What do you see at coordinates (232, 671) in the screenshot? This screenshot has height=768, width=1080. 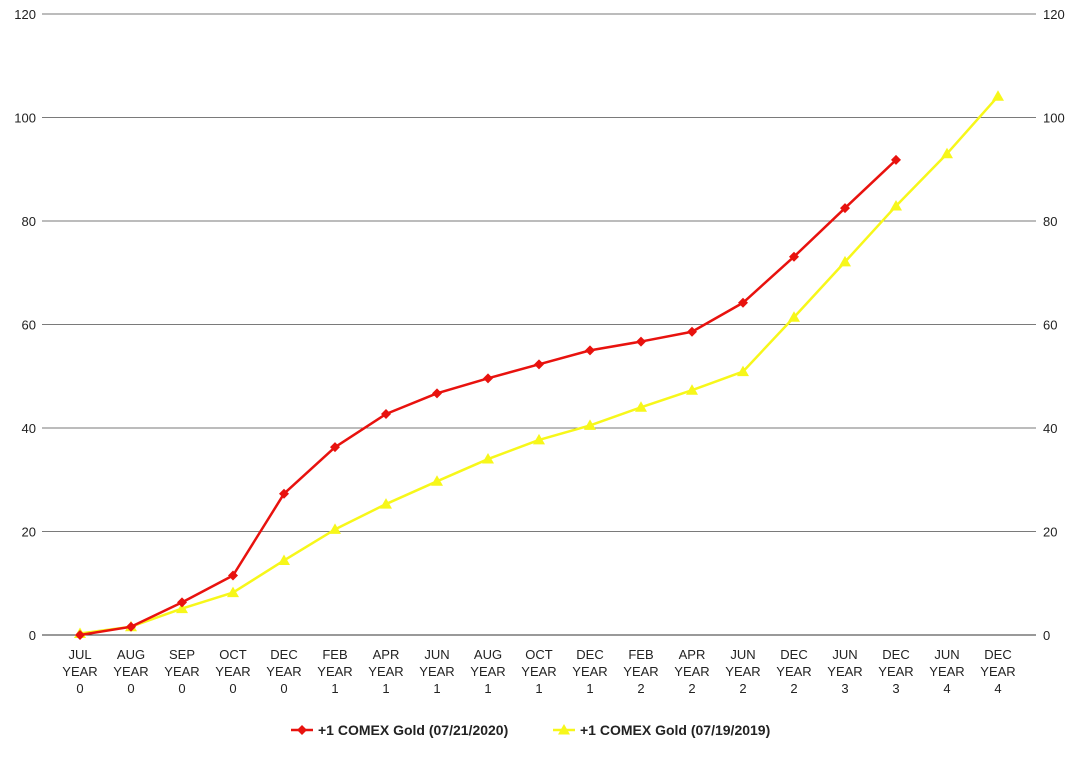 I see `x-tick-label: OCT YEAR 0` at bounding box center [232, 671].